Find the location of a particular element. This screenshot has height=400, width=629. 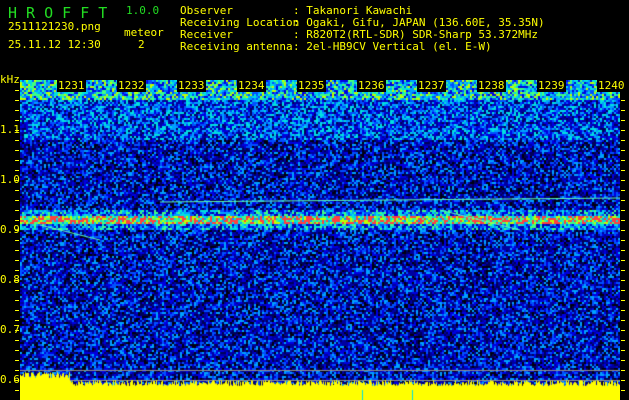

time-label: 1238 is located at coordinates (491, 85).